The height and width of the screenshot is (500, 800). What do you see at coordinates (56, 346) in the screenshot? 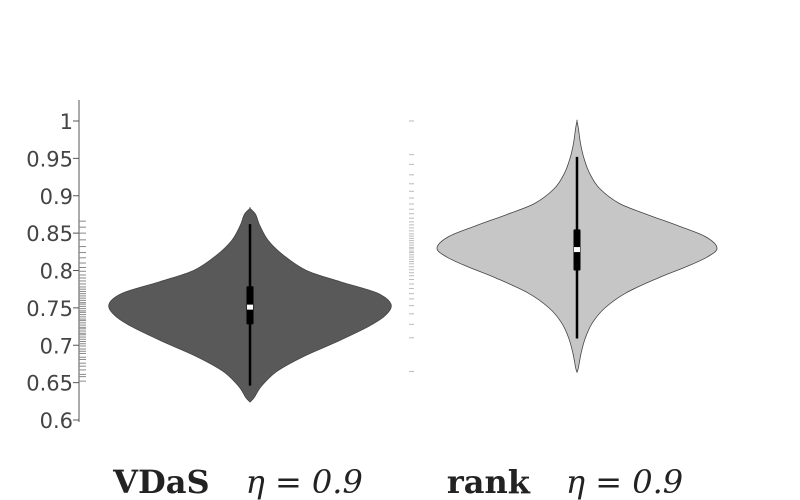
I see `y-tick-label: 0.7` at bounding box center [56, 346].